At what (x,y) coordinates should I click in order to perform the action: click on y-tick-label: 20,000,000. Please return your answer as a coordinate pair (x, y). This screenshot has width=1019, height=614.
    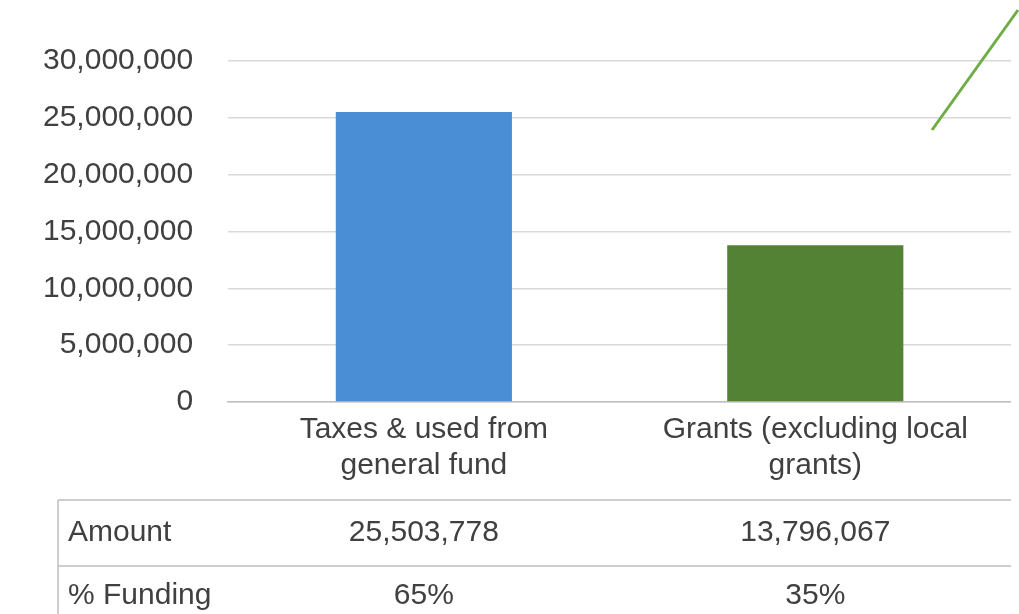
    Looking at the image, I should click on (118, 172).